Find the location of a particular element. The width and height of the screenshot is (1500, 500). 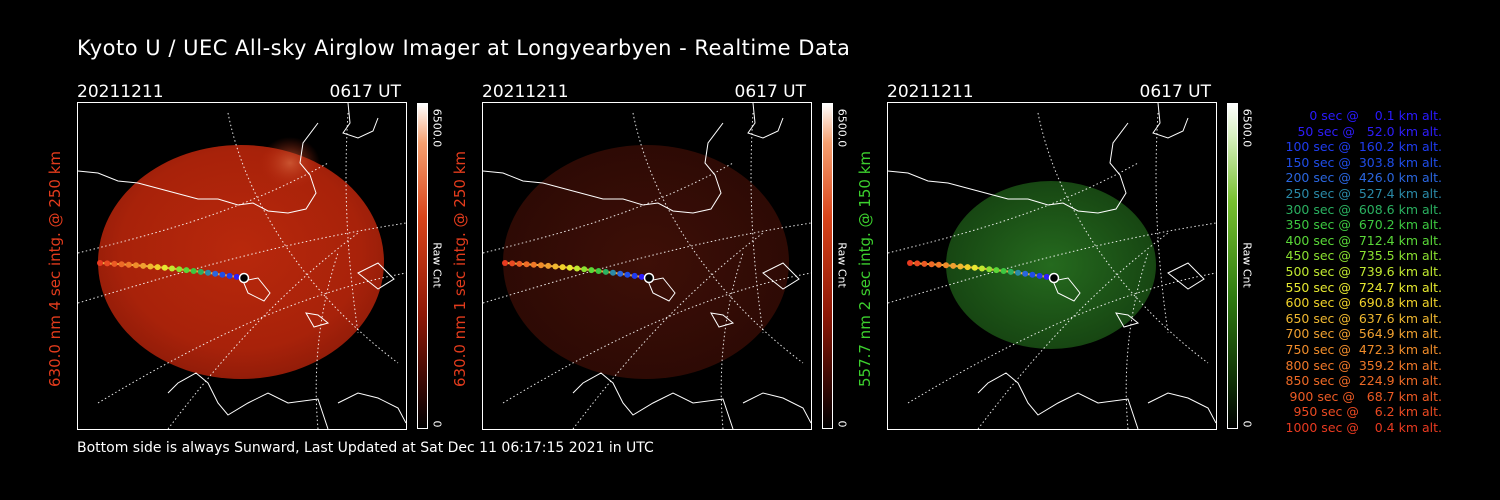

legend-row: 850 sec @ 224.9 km alt. is located at coordinates (1362, 381).